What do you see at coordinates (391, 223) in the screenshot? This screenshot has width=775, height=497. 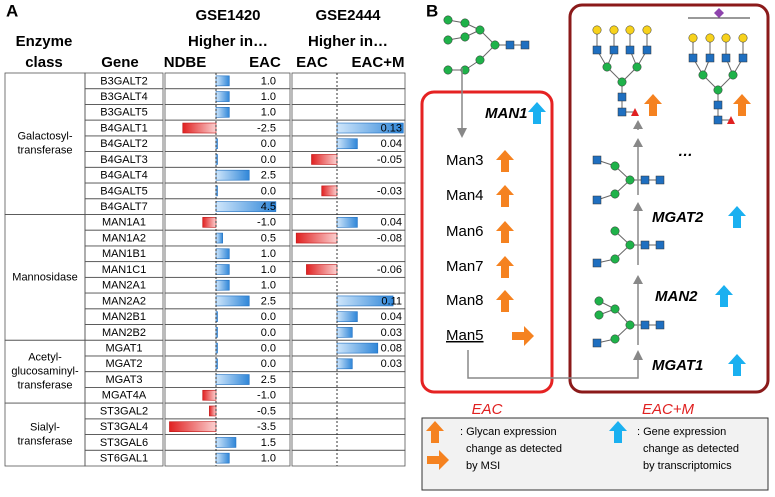 I see `value-label: 0.04` at bounding box center [391, 223].